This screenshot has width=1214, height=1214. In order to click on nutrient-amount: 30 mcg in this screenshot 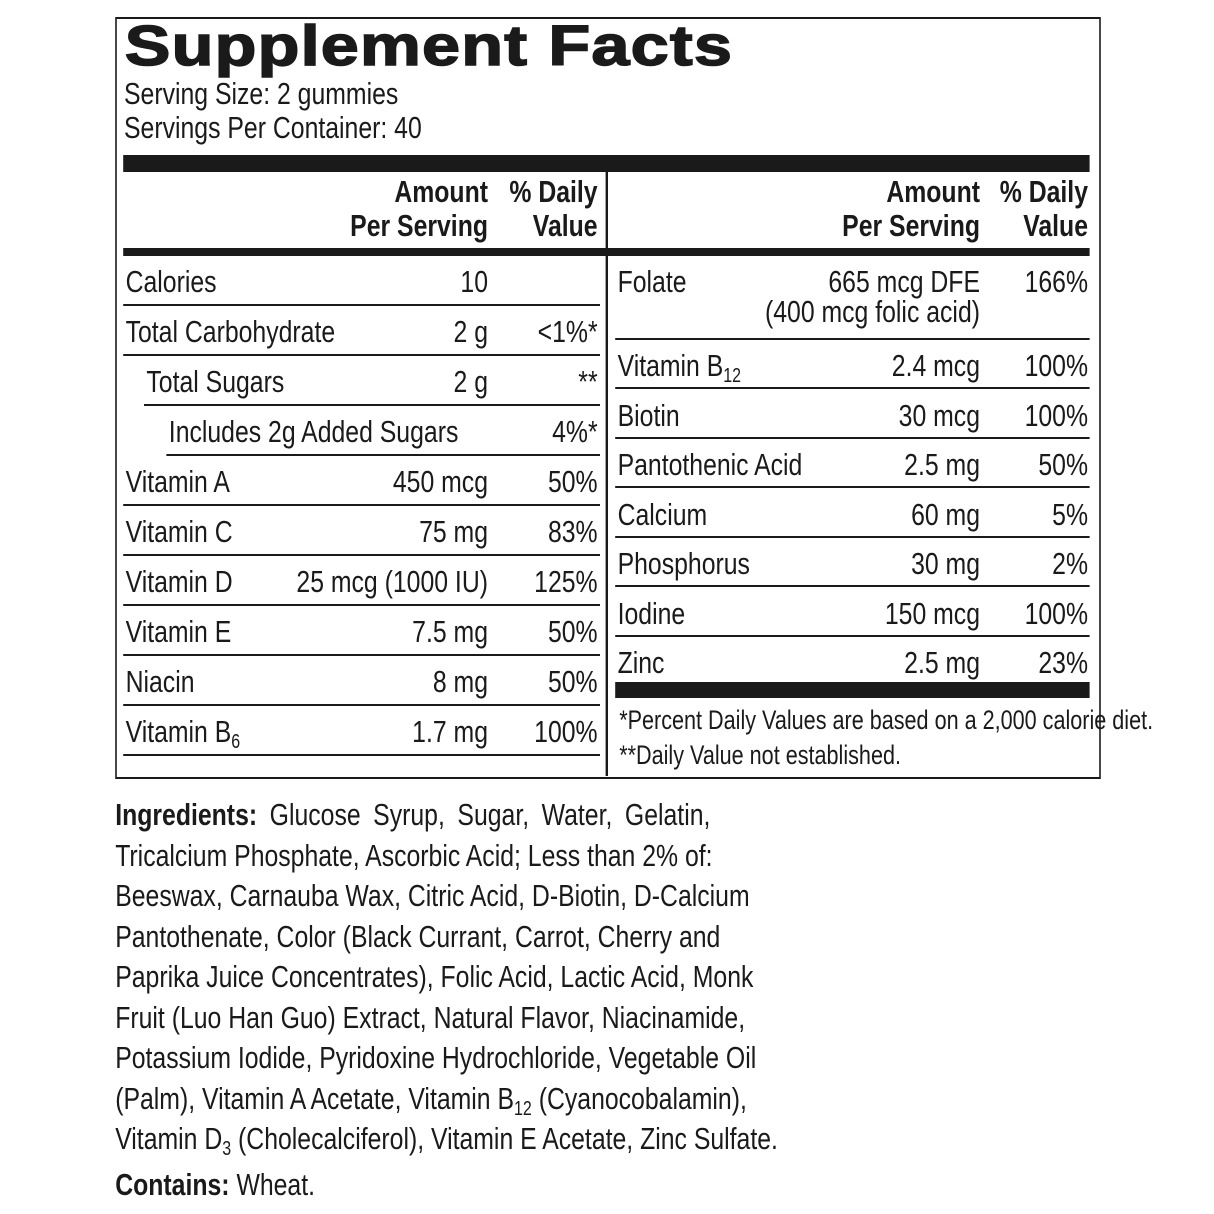, I will do `click(939, 415)`.